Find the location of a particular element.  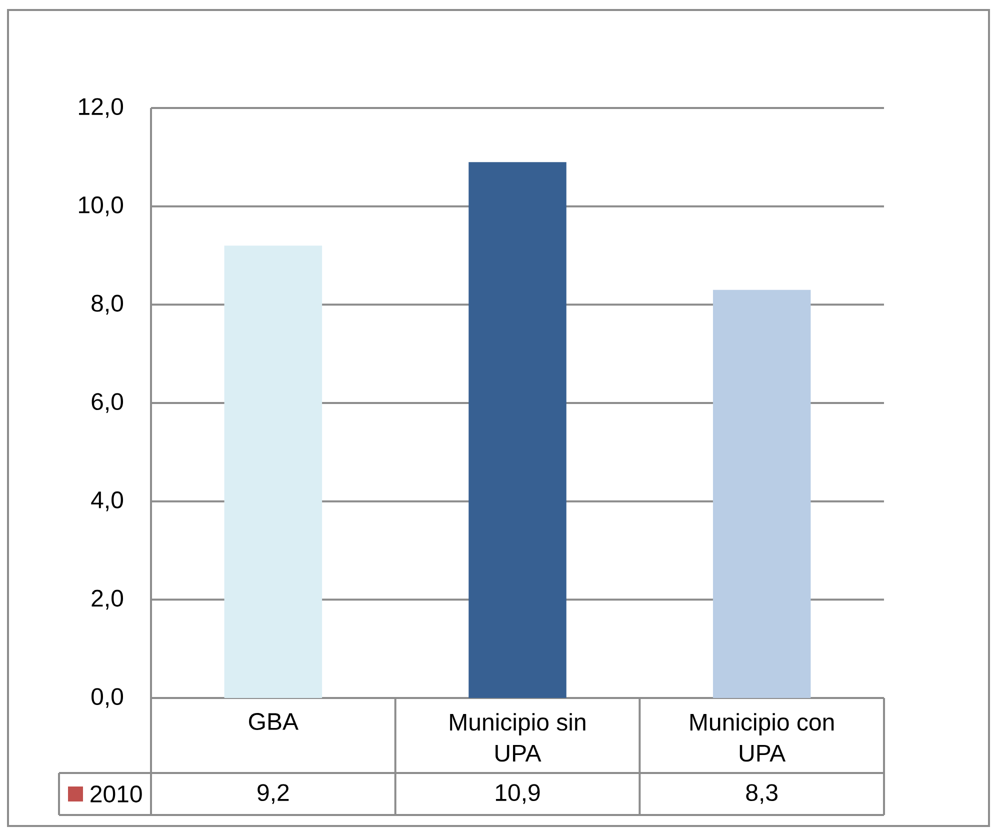

y-tick-label: 10,0 is located at coordinates (101, 206).